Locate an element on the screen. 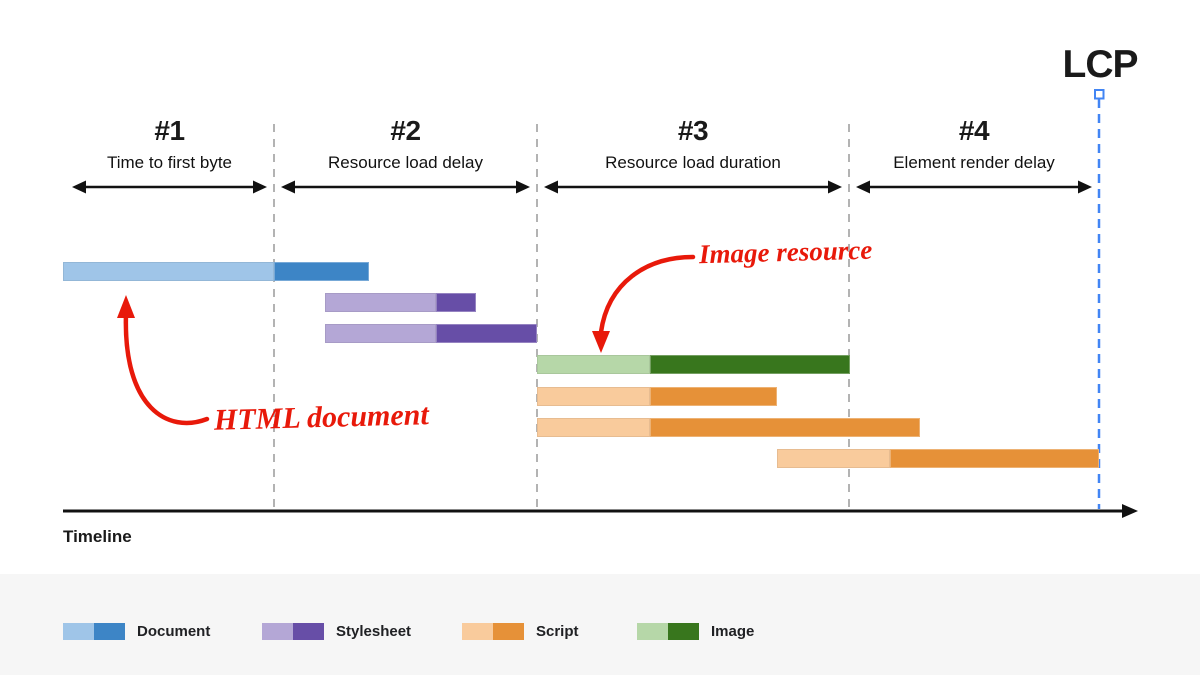  image-bar-dark-segment is located at coordinates (750, 364).